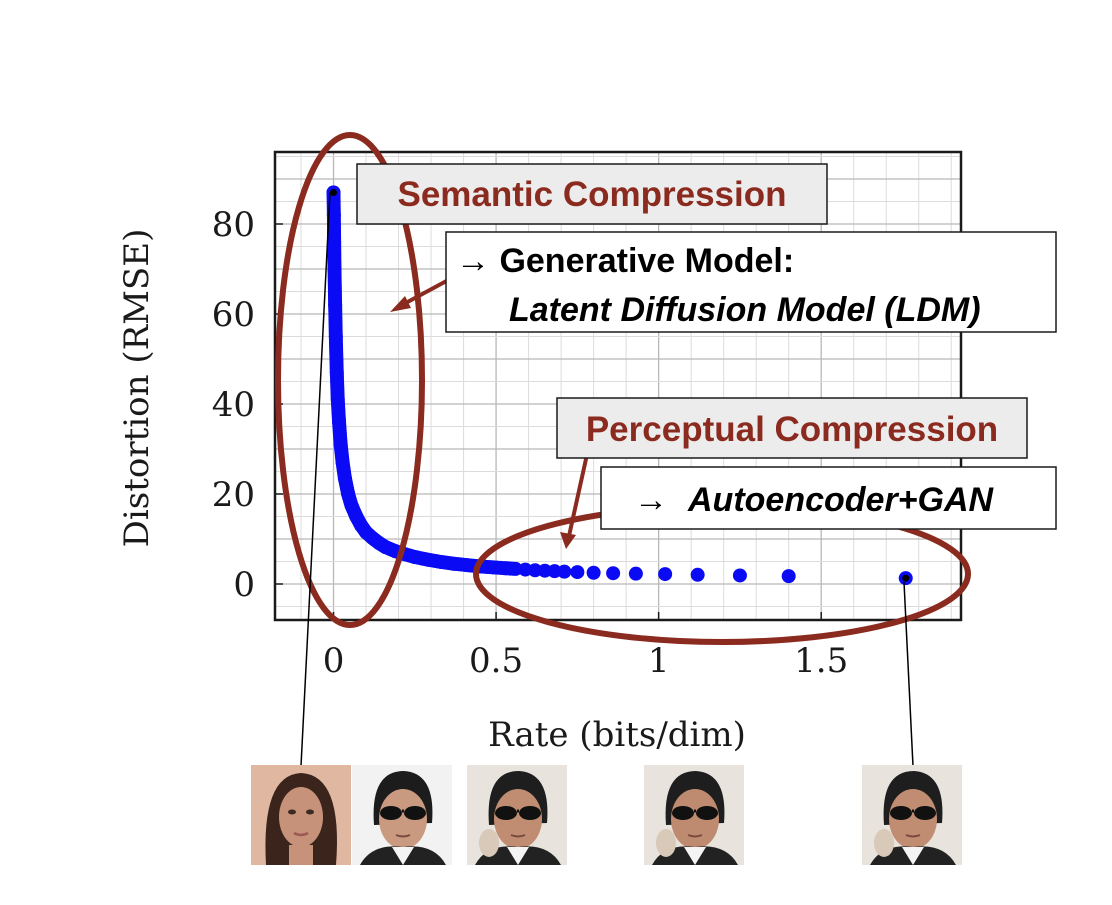 The height and width of the screenshot is (905, 1112). Describe the element at coordinates (233, 405) in the screenshot. I see `y-tick-label: 40` at that location.